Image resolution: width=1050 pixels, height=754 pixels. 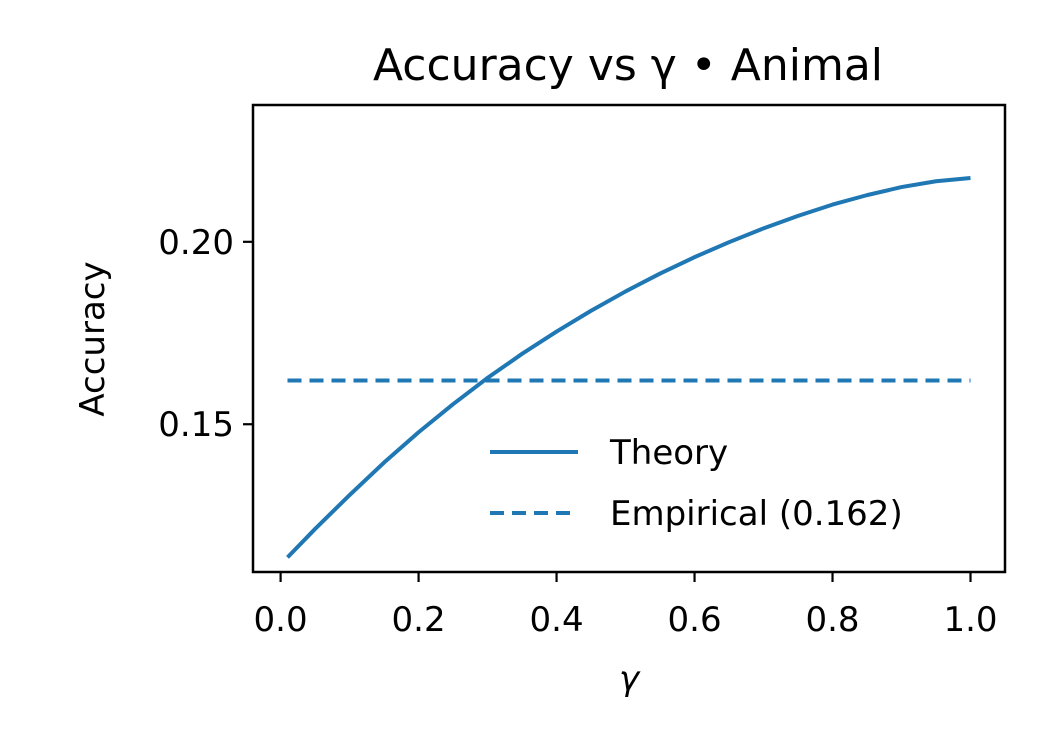 What do you see at coordinates (196, 243) in the screenshot?
I see `y-tick-label: 0.20` at bounding box center [196, 243].